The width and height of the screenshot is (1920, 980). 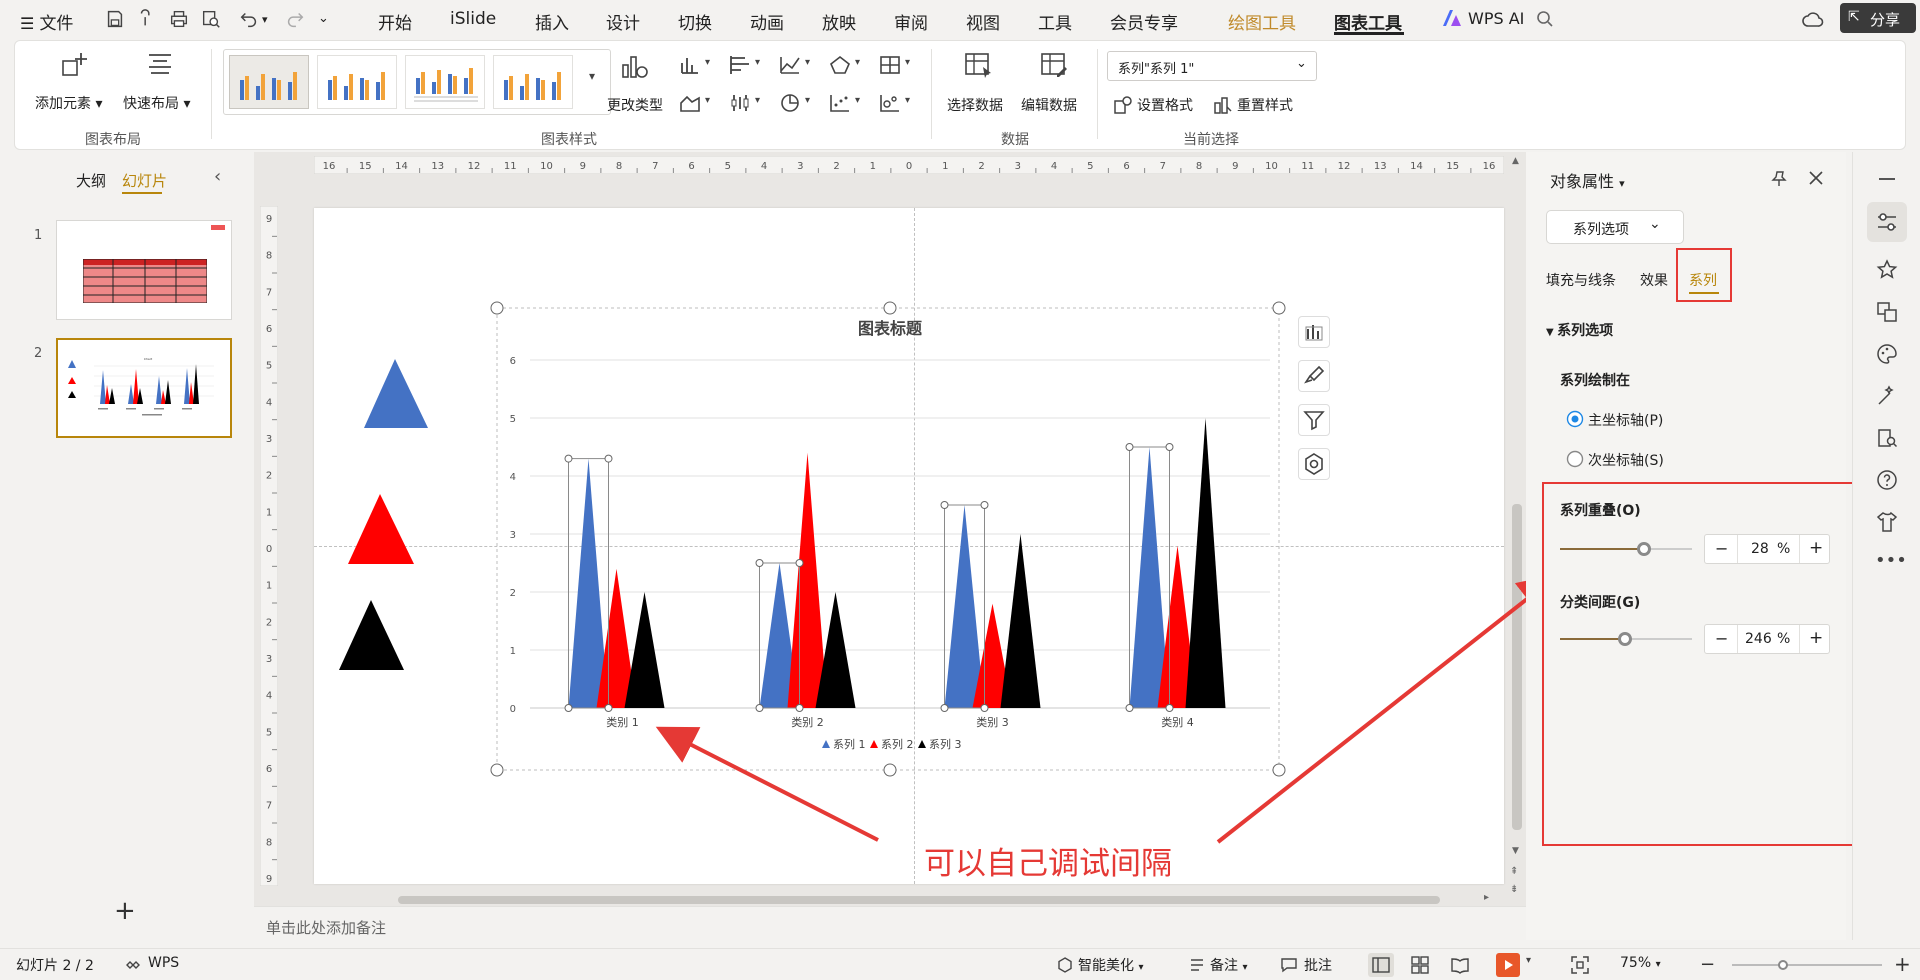 What do you see at coordinates (1703, 281) in the screenshot?
I see `tab-series: 系列` at bounding box center [1703, 281].